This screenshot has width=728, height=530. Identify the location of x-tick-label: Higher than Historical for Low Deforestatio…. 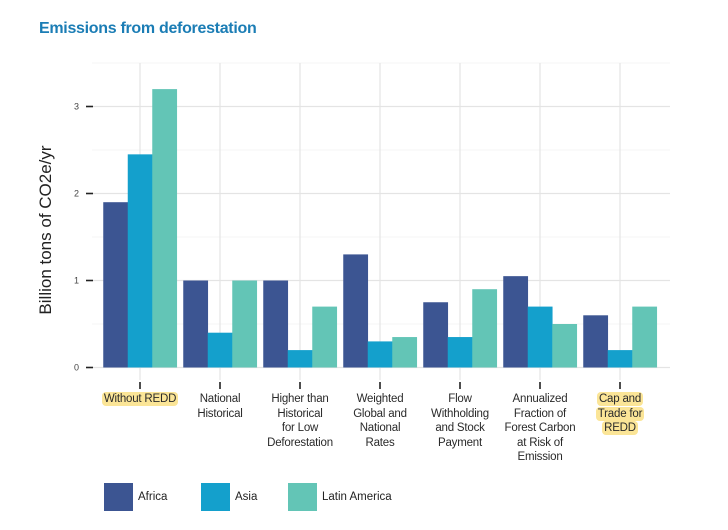
(300, 421).